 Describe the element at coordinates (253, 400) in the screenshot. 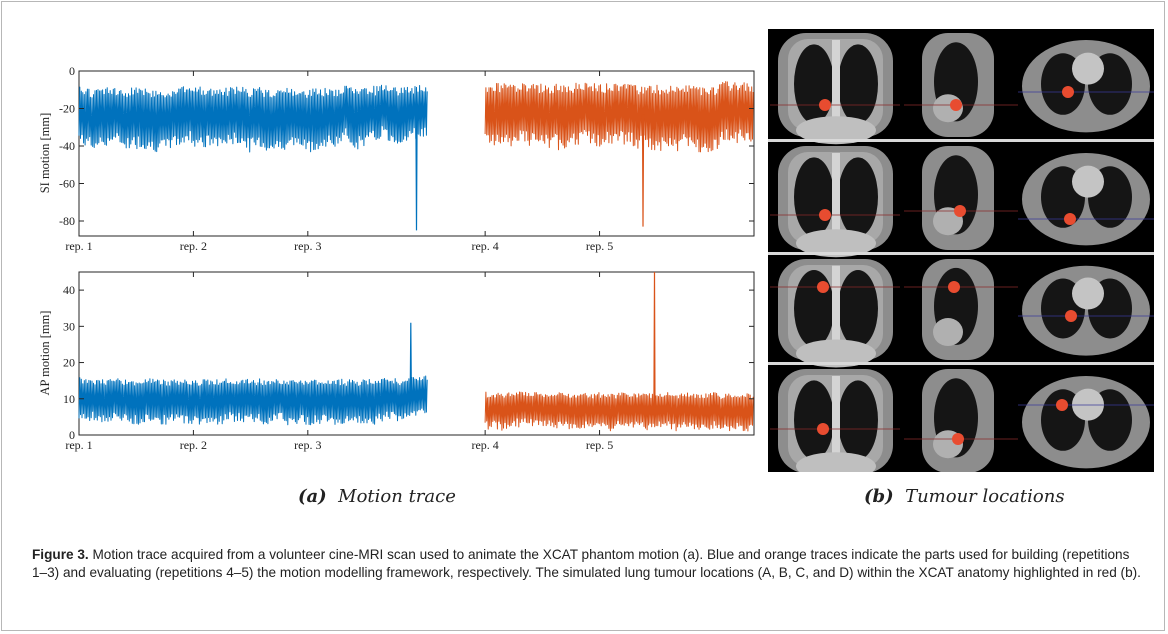

I see `ap-series-build` at that location.